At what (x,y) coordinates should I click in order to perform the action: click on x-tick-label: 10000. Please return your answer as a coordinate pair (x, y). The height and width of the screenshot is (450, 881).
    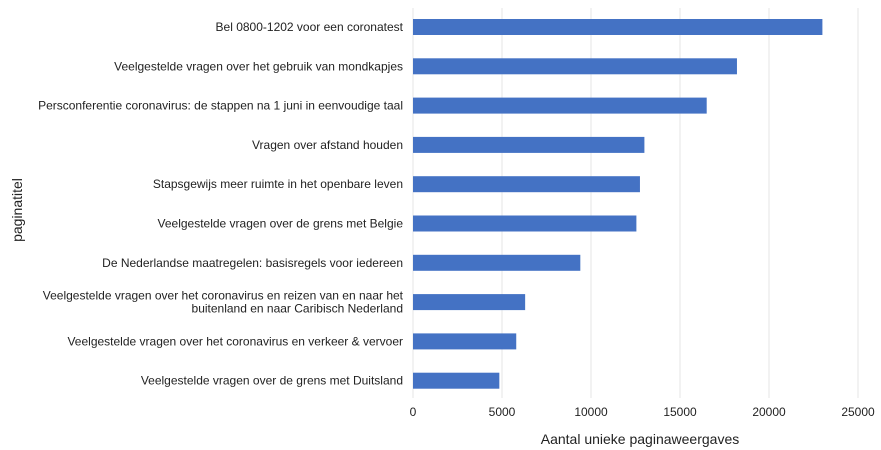
    Looking at the image, I should click on (591, 412).